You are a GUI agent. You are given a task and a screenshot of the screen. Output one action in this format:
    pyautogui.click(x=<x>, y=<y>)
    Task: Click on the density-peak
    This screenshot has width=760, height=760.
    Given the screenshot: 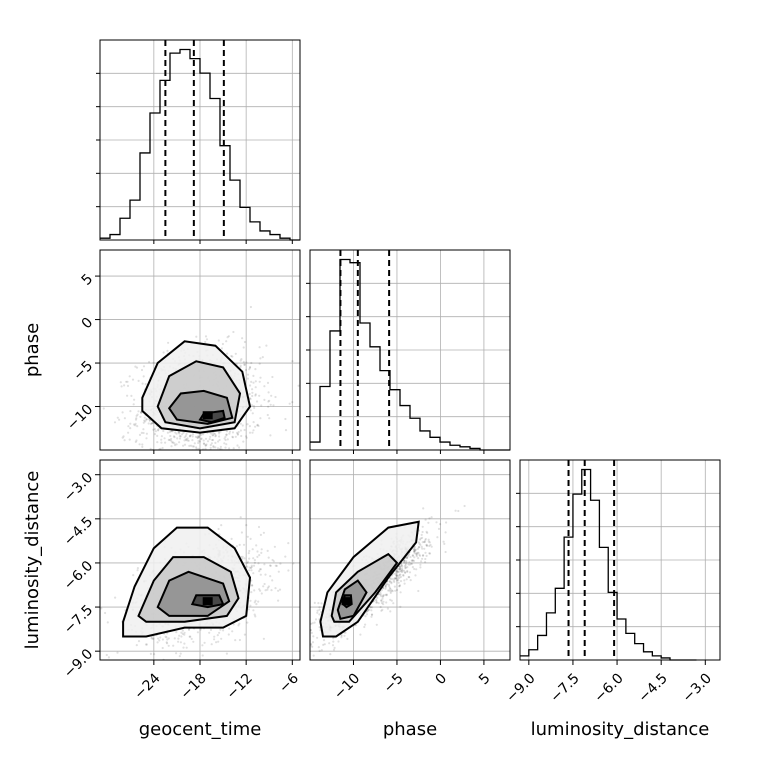 What is the action you would take?
    pyautogui.click(x=346, y=601)
    